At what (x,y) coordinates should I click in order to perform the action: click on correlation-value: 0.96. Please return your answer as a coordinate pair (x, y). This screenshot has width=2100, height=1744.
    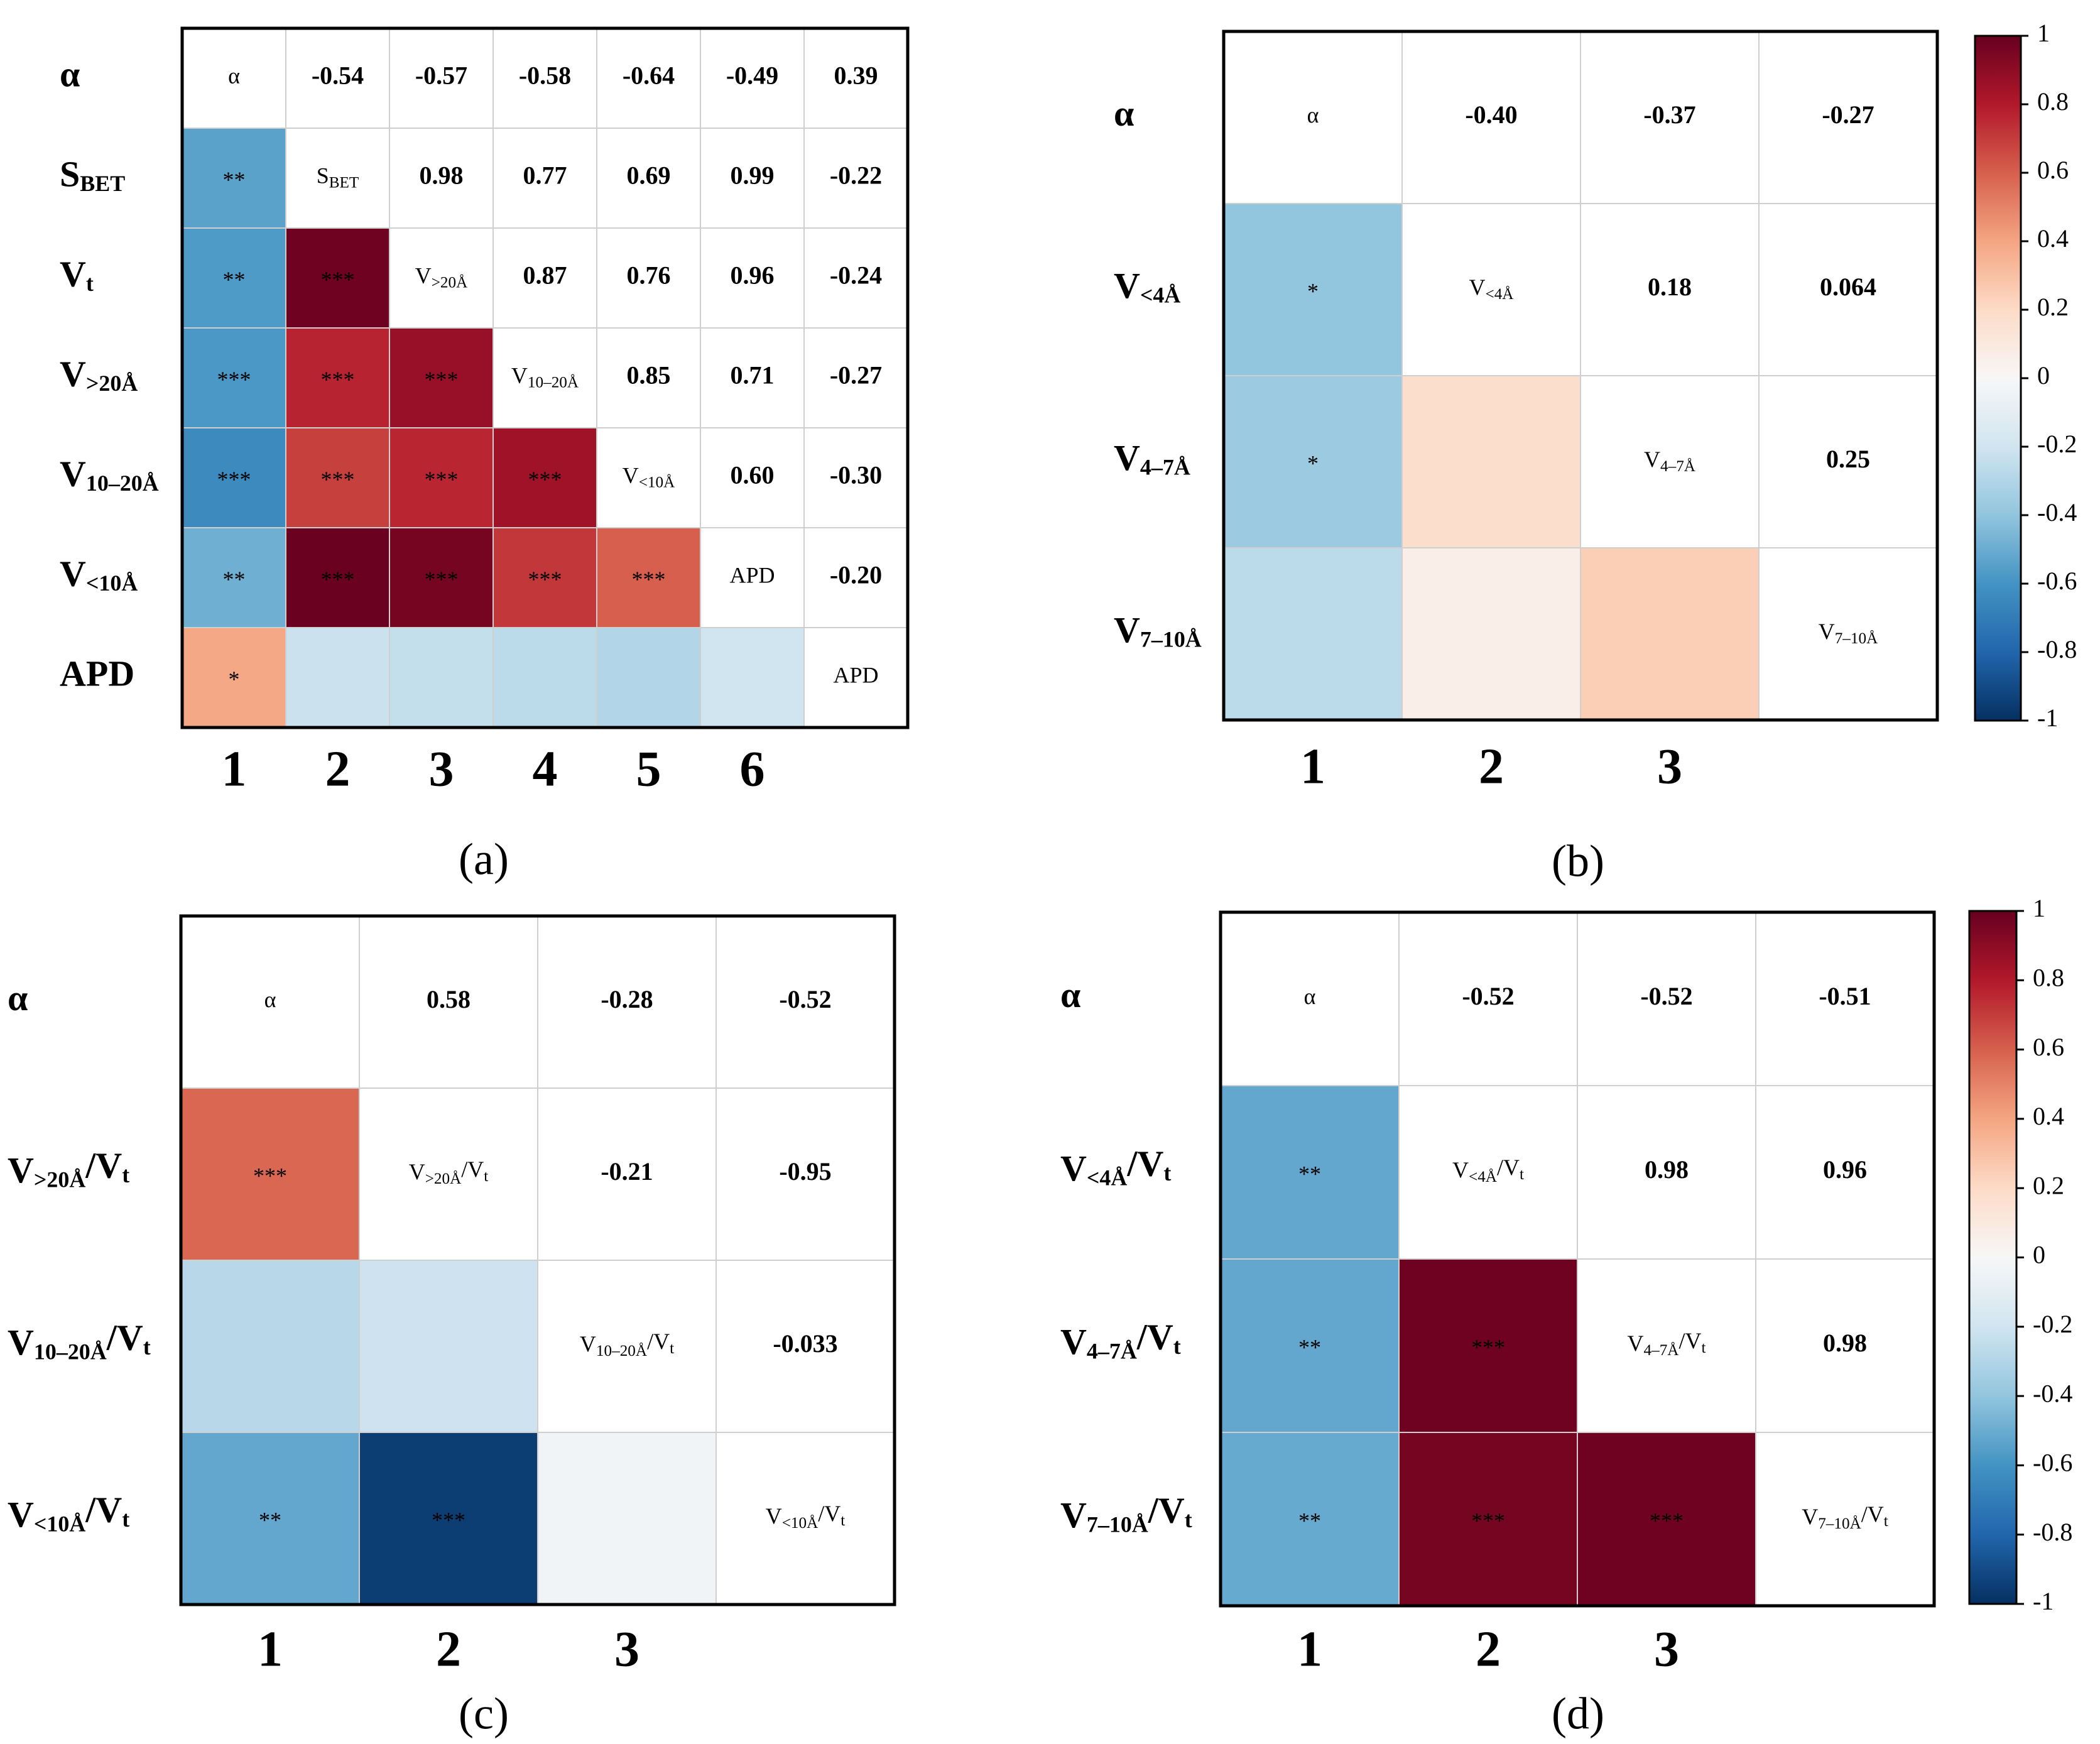
    Looking at the image, I should click on (1845, 1169).